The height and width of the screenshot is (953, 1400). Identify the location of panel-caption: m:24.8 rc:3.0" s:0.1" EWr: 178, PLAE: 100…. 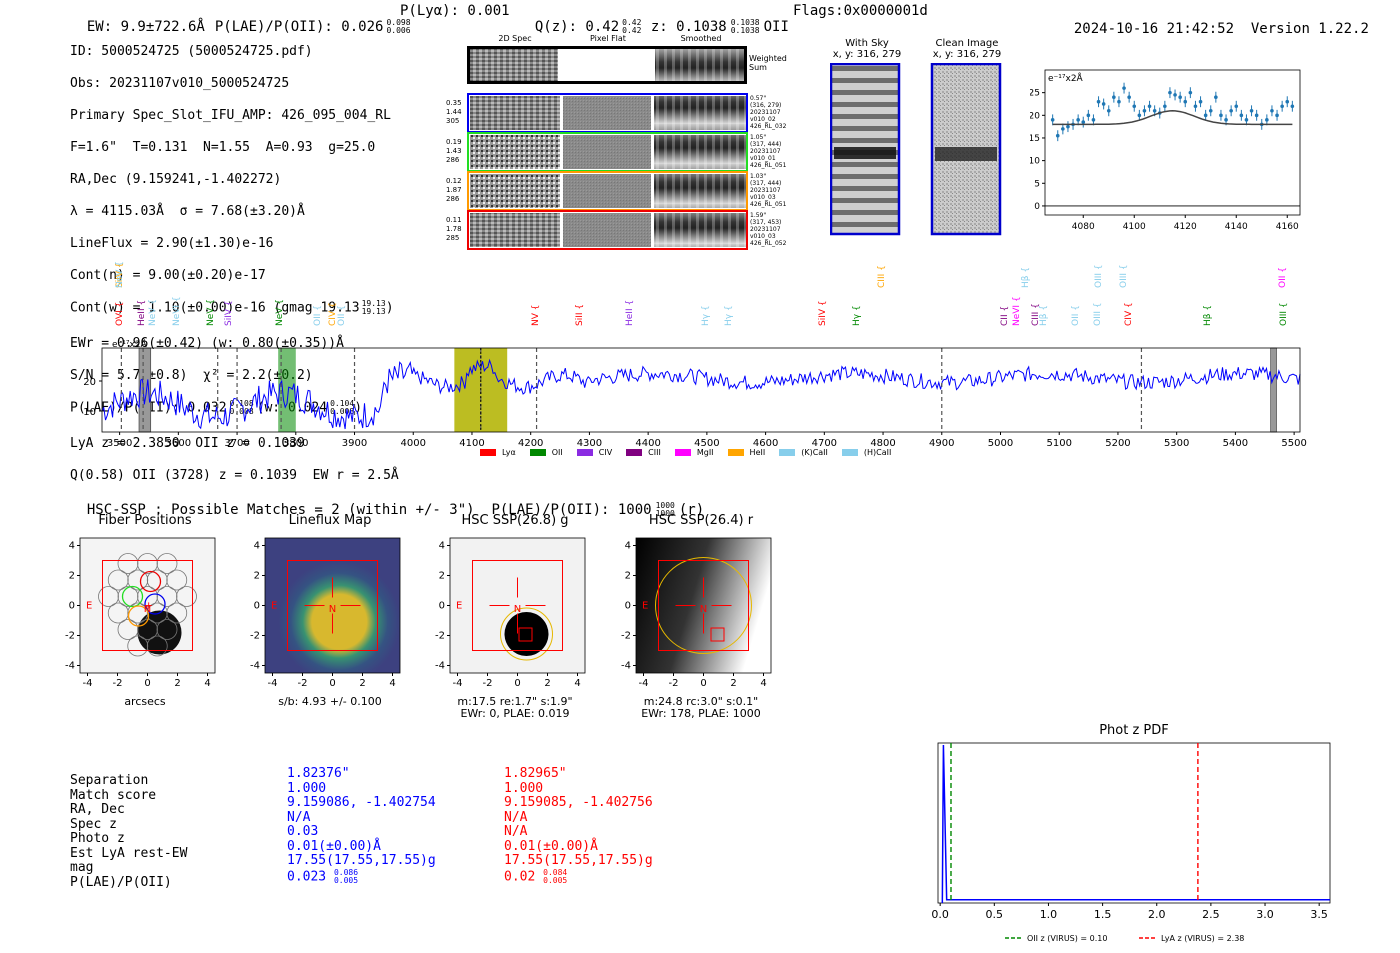
(701, 707).